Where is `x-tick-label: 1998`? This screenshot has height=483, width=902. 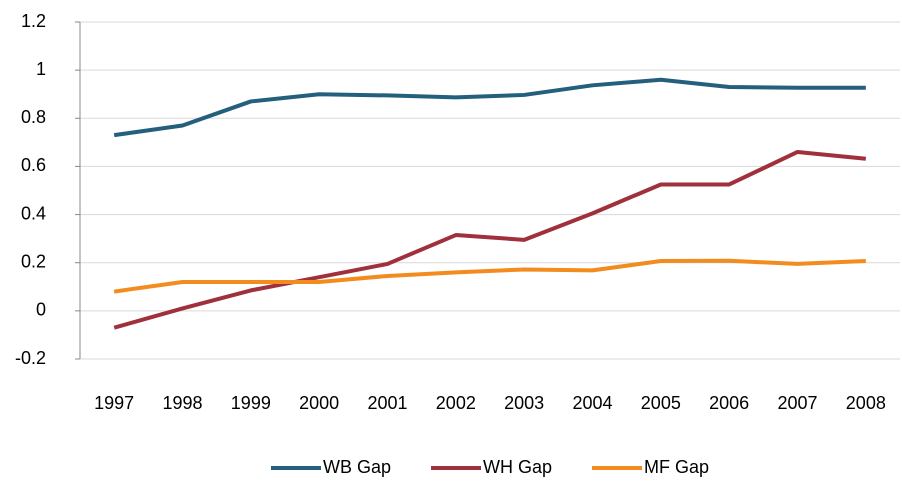
x-tick-label: 1998 is located at coordinates (182, 403).